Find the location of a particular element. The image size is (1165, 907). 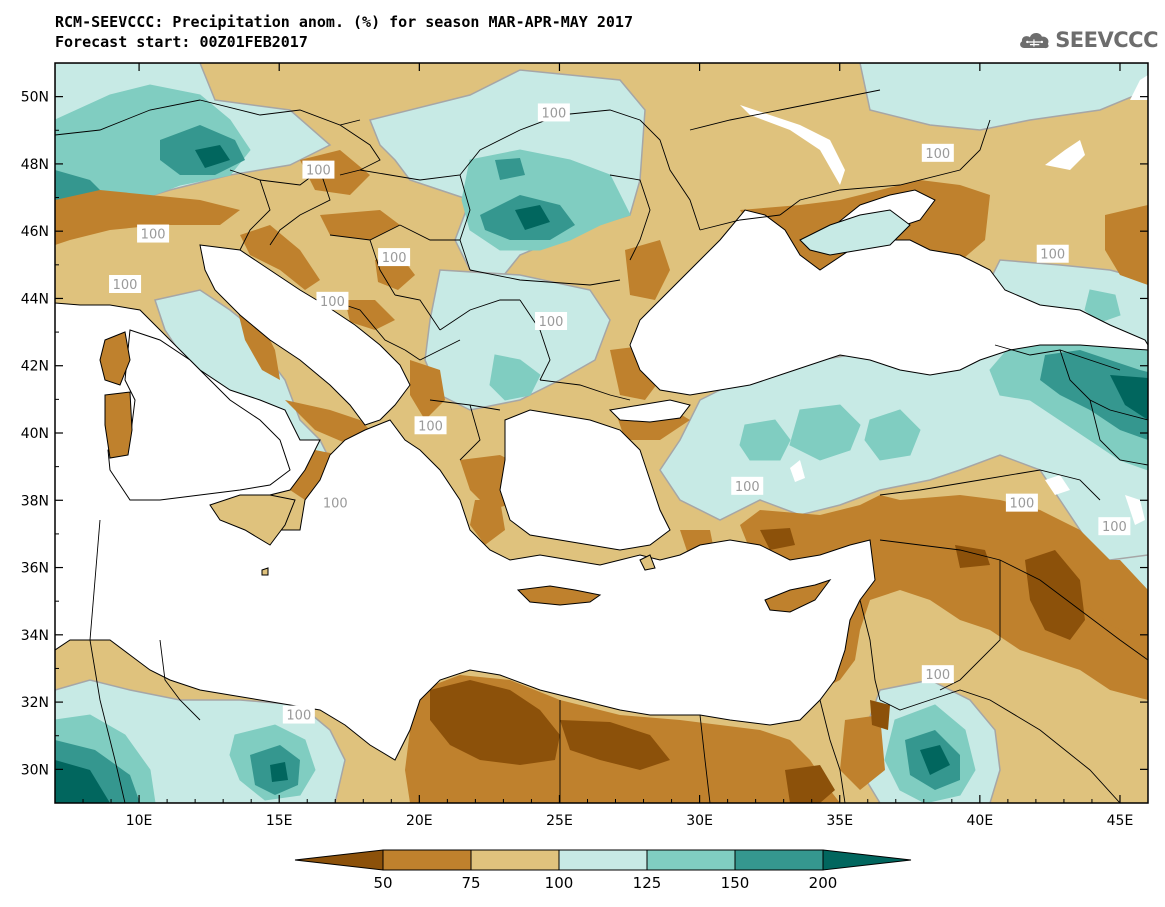

lon-tick-label: 20E is located at coordinates (419, 821).